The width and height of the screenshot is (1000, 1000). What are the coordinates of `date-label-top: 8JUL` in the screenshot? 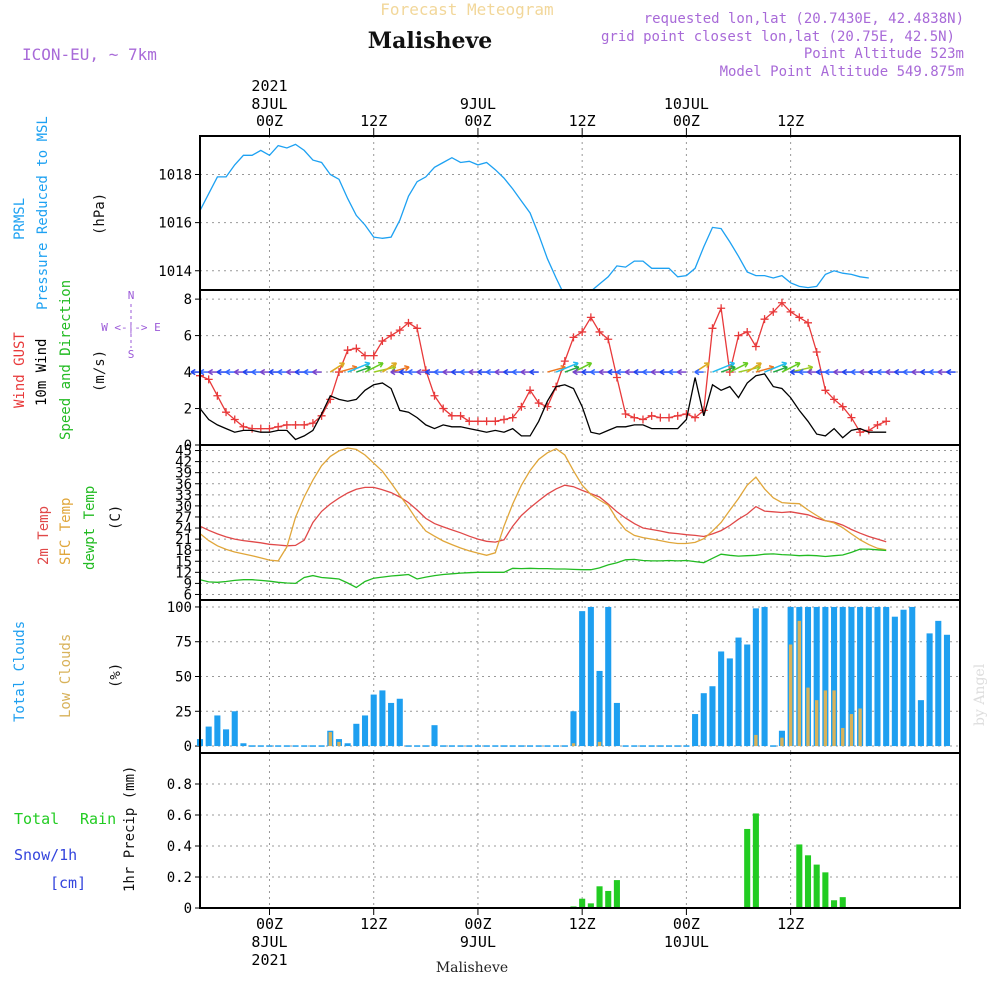 It's located at (269, 104).